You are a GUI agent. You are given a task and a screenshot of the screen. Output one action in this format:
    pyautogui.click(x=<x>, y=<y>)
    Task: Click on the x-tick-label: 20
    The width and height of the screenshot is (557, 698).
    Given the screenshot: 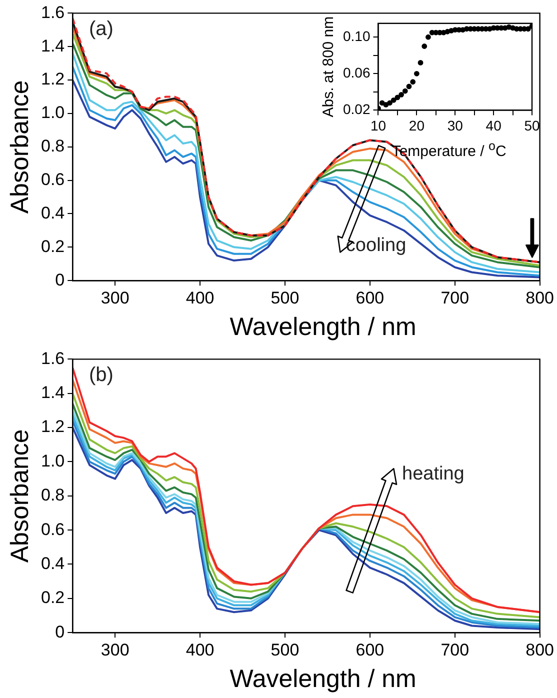 What is the action you would take?
    pyautogui.click(x=416, y=125)
    